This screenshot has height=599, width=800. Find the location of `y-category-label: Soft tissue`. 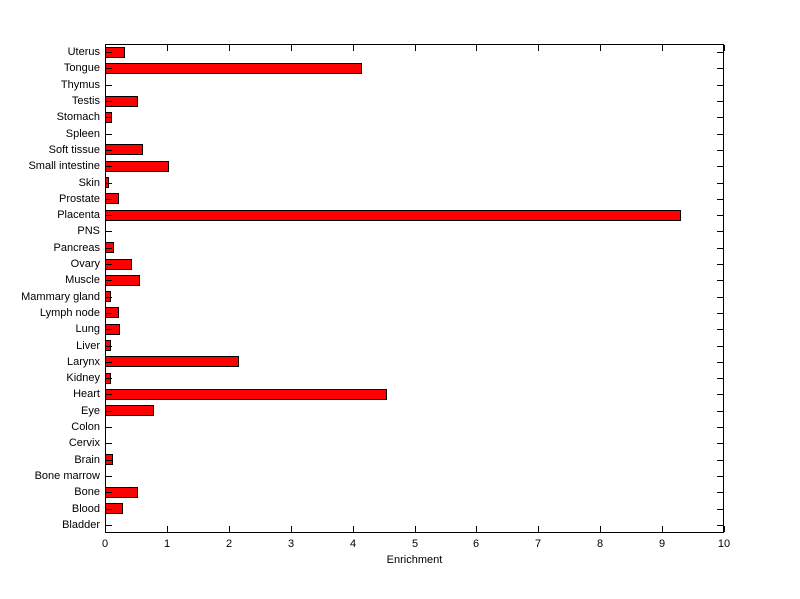

y-category-label: Soft tissue is located at coordinates (74, 150).